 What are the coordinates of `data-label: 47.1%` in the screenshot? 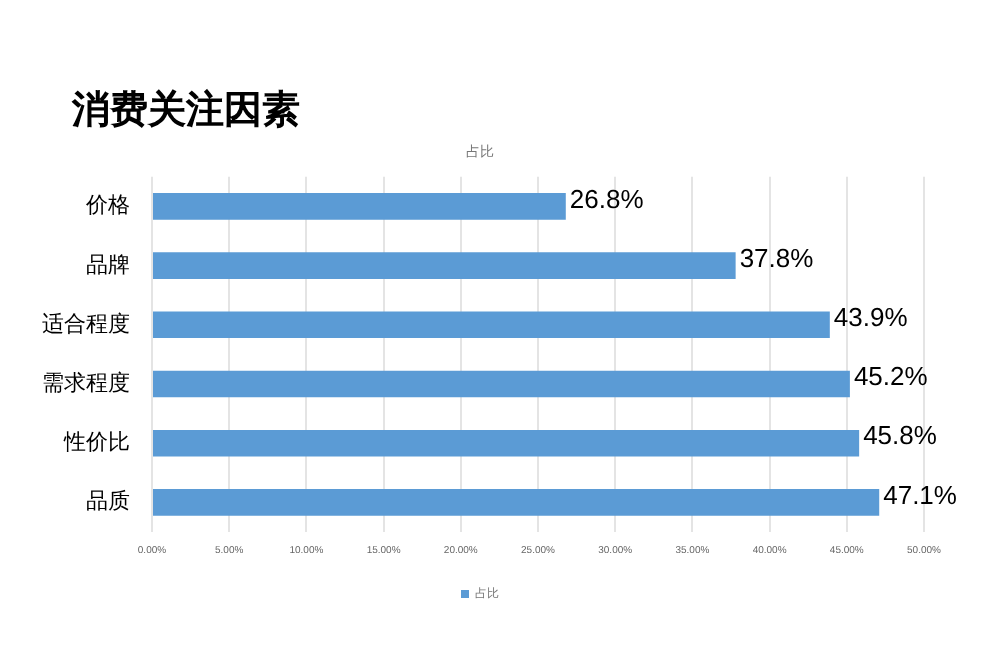 It's located at (920, 494).